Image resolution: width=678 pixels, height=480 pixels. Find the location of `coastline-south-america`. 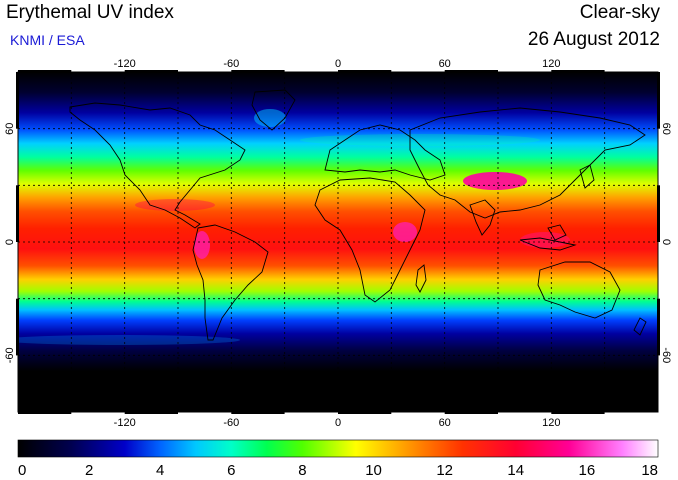

coastline-south-america is located at coordinates (230, 282).